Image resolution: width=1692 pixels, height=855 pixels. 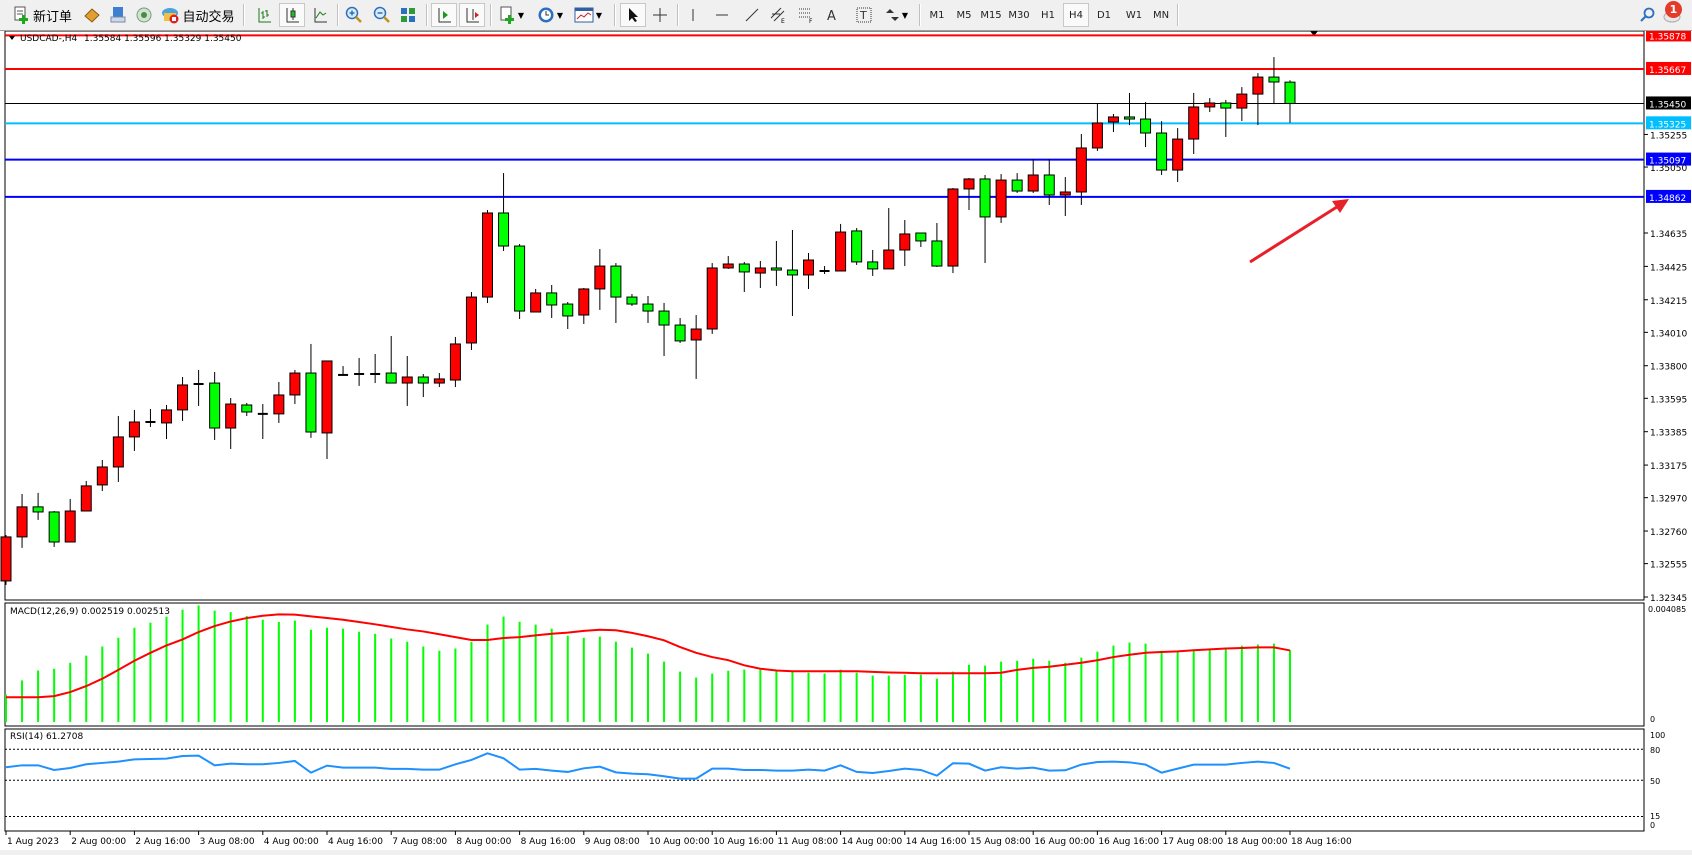 What do you see at coordinates (807, 842) in the screenshot?
I see `time-axis-label: 11 Aug 08:00` at bounding box center [807, 842].